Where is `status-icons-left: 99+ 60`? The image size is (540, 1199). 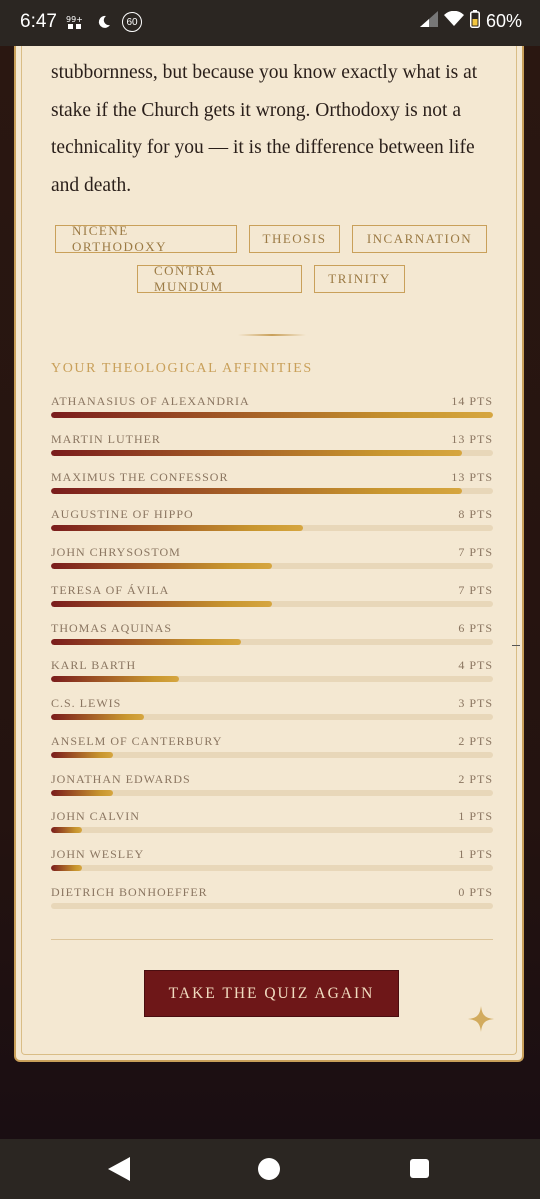 status-icons-left: 99+ 60 is located at coordinates (104, 22).